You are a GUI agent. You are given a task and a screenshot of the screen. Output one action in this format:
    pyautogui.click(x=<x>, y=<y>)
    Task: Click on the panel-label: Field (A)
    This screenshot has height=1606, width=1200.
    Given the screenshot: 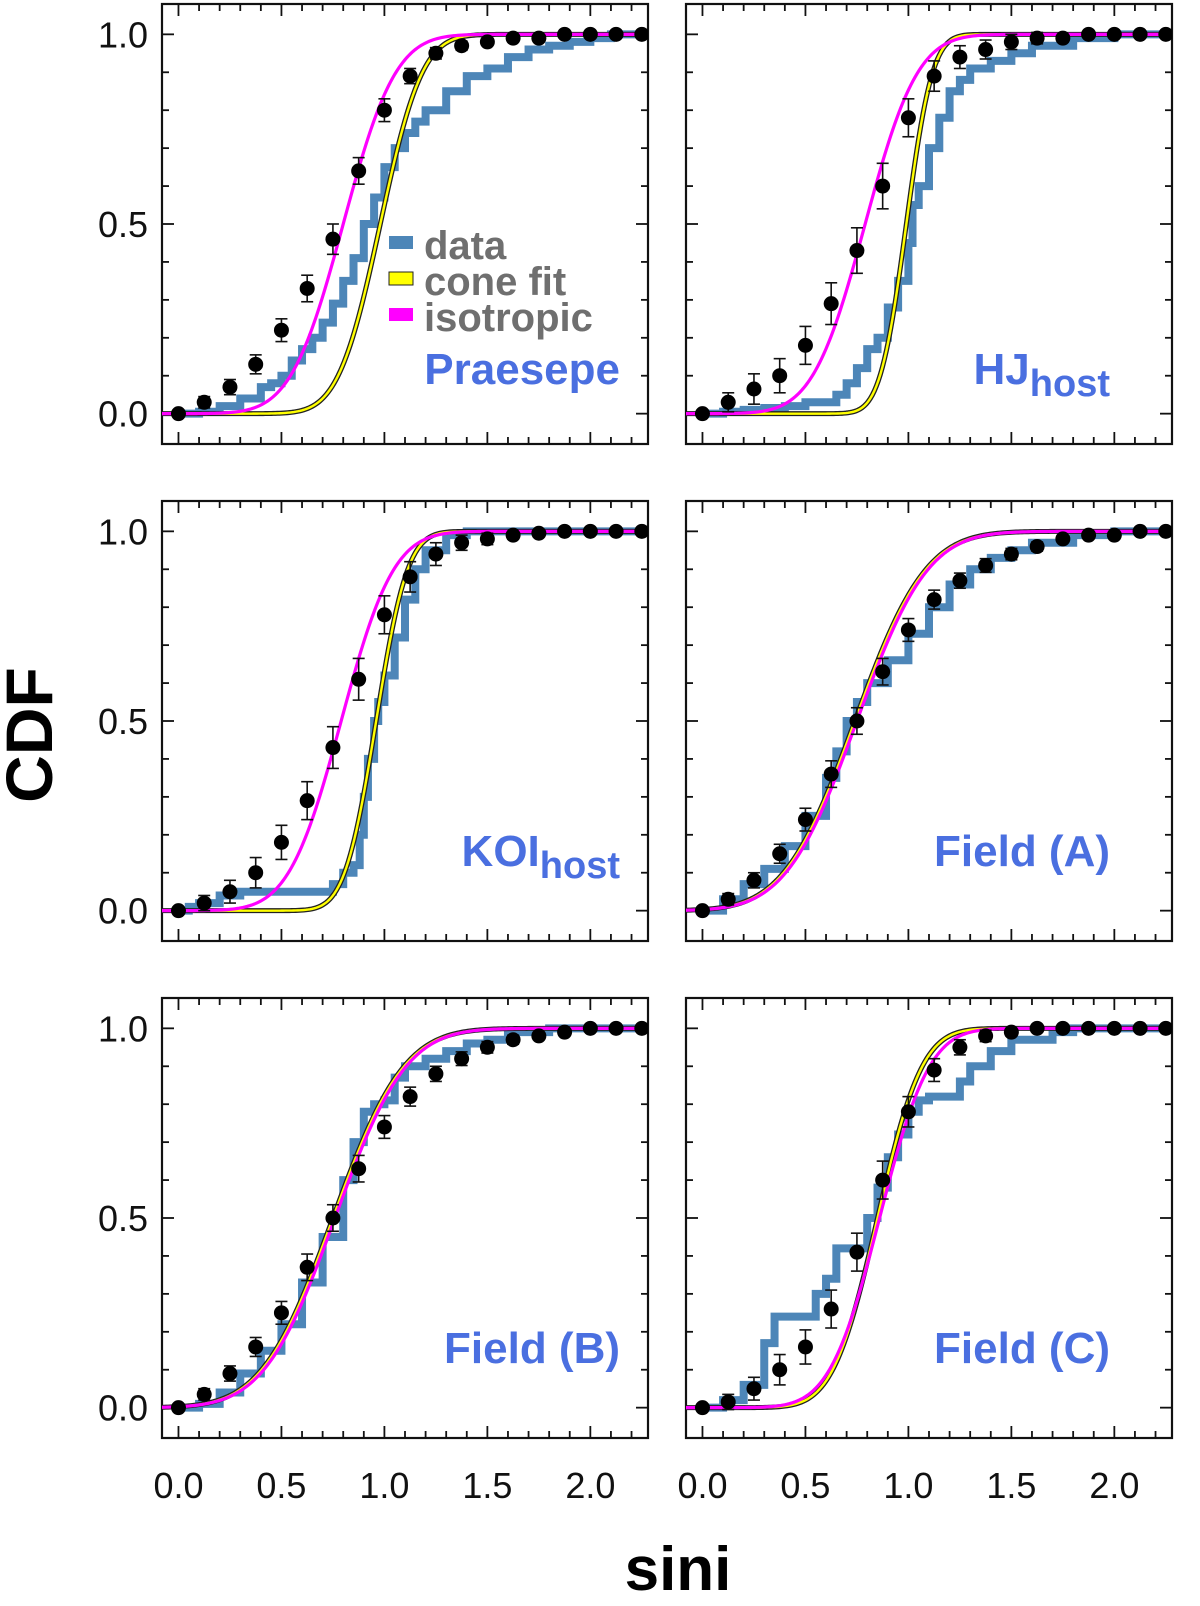 What is the action you would take?
    pyautogui.click(x=1022, y=851)
    